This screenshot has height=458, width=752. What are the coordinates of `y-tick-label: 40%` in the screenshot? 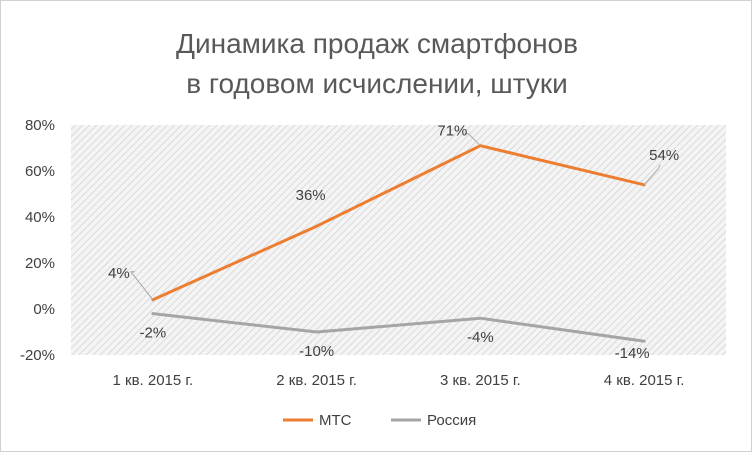 It's located at (40, 217).